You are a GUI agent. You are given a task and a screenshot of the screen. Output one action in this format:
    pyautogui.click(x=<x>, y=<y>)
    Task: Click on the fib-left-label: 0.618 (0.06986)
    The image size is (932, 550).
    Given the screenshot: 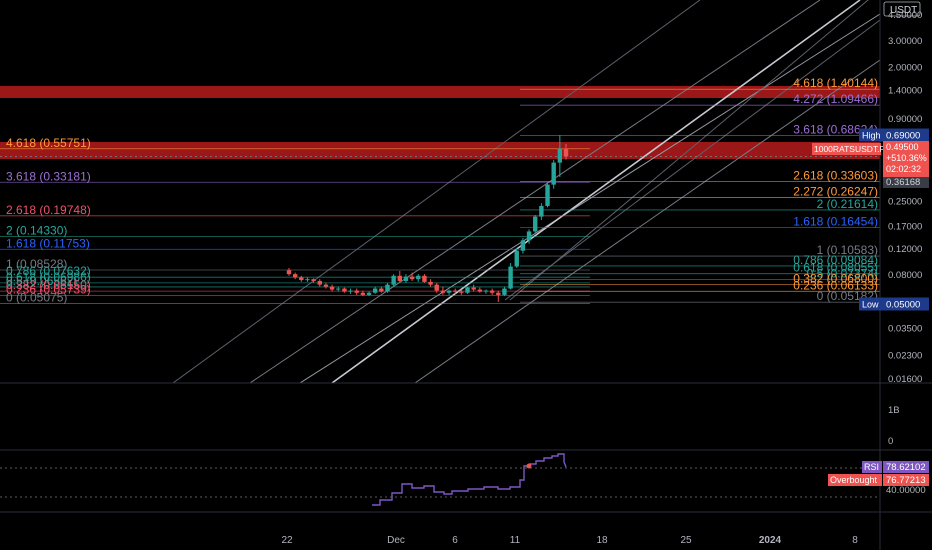 What is the action you would take?
    pyautogui.click(x=48, y=277)
    